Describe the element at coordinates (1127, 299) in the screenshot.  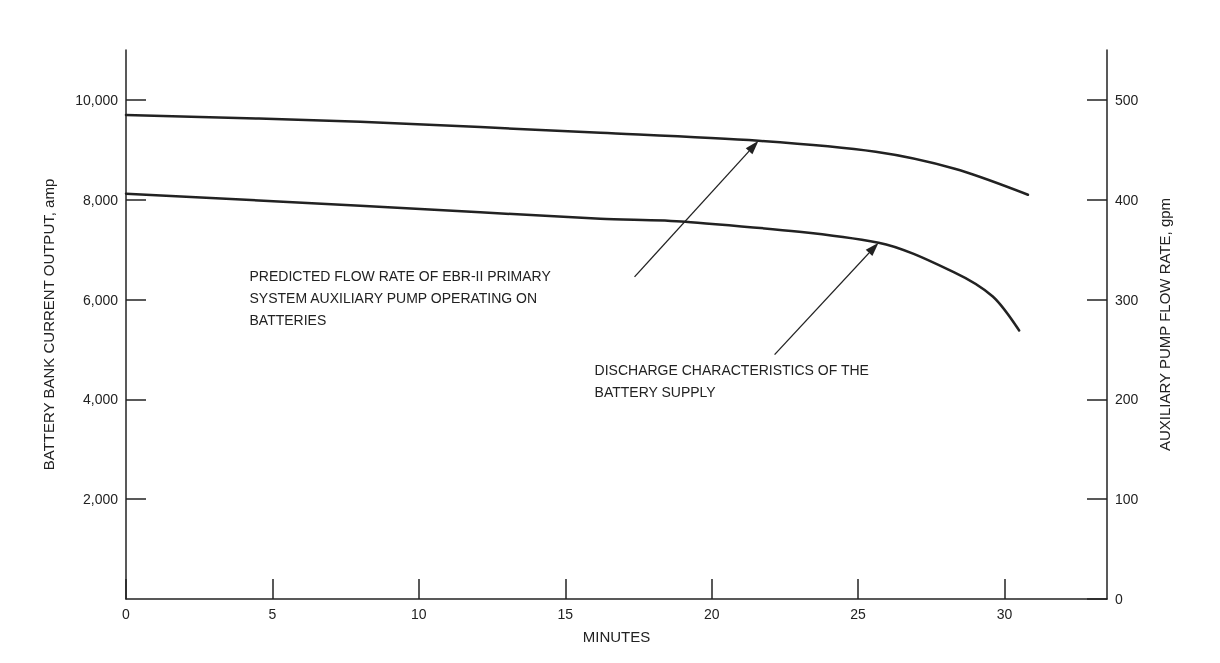
I see `y2-tick-label: 300` at that location.